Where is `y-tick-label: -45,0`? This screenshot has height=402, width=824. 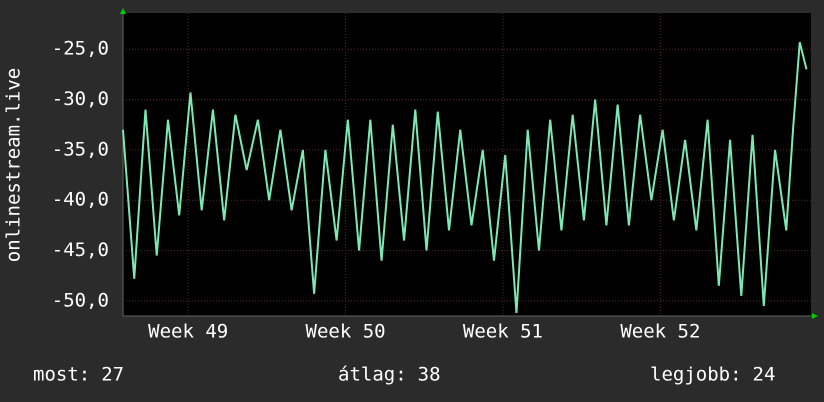 y-tick-label: -45,0 is located at coordinates (80, 250).